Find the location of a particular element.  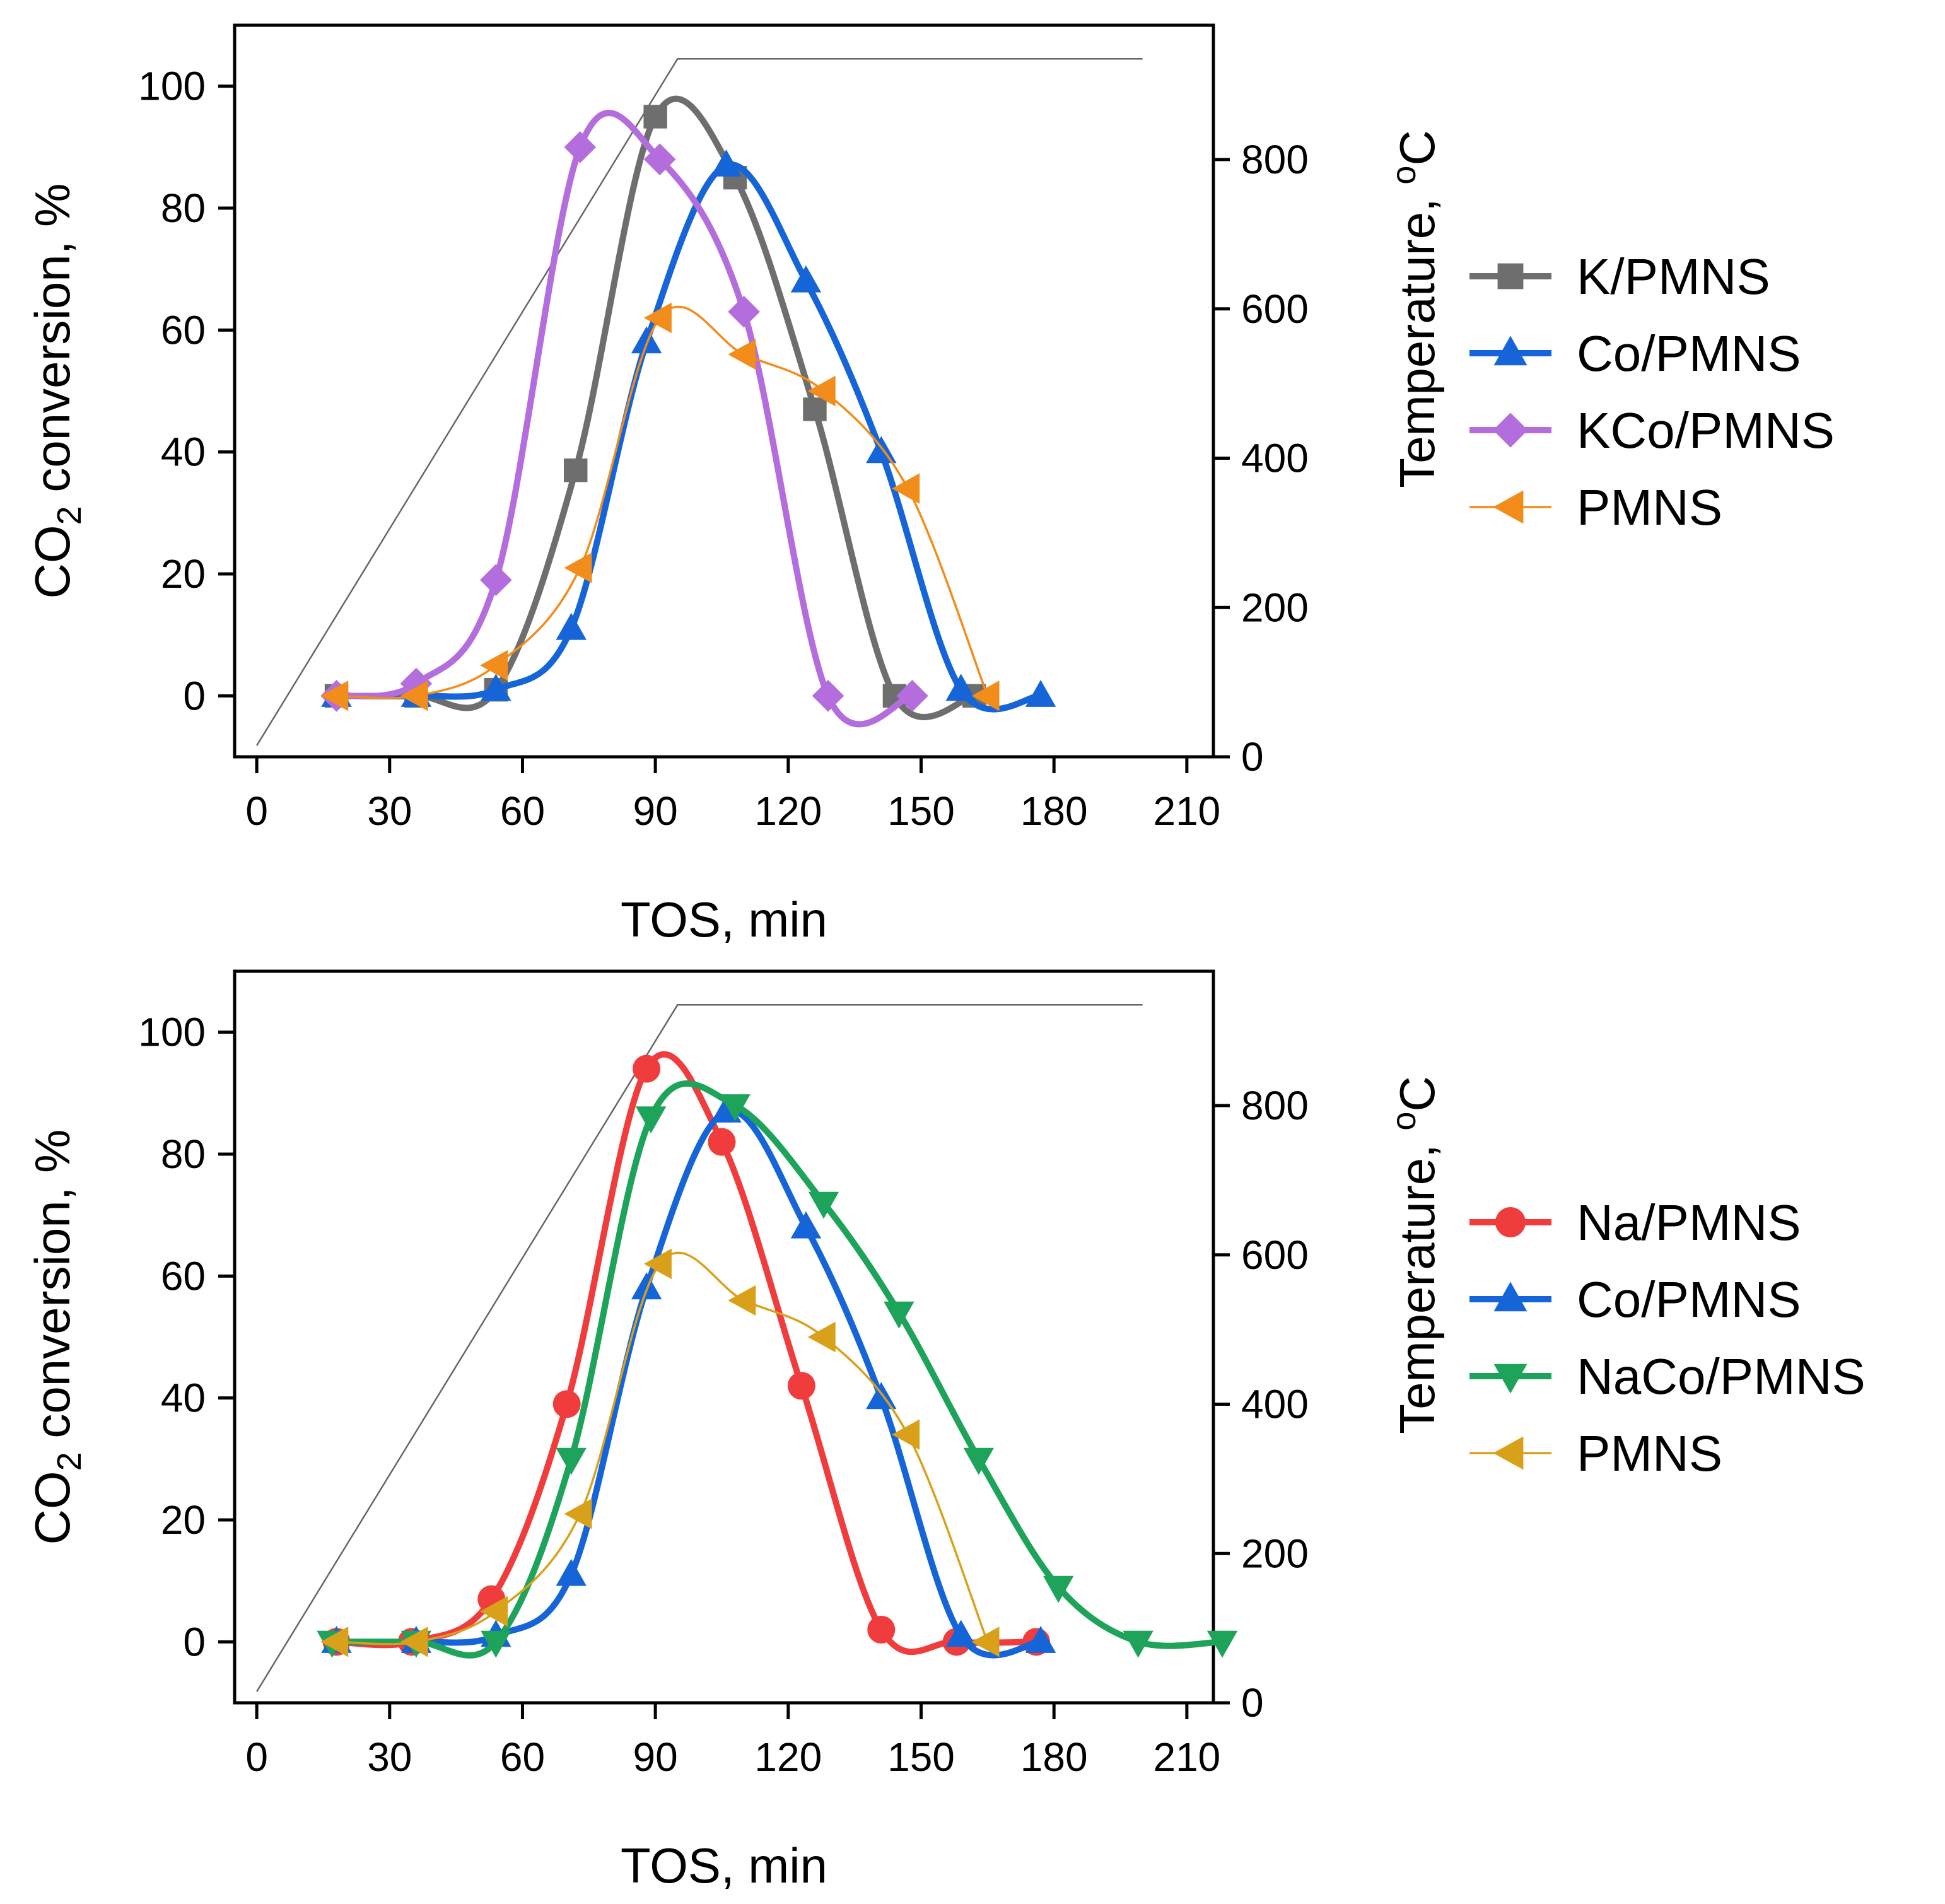

x-tick-label: 210 is located at coordinates (1186, 811).